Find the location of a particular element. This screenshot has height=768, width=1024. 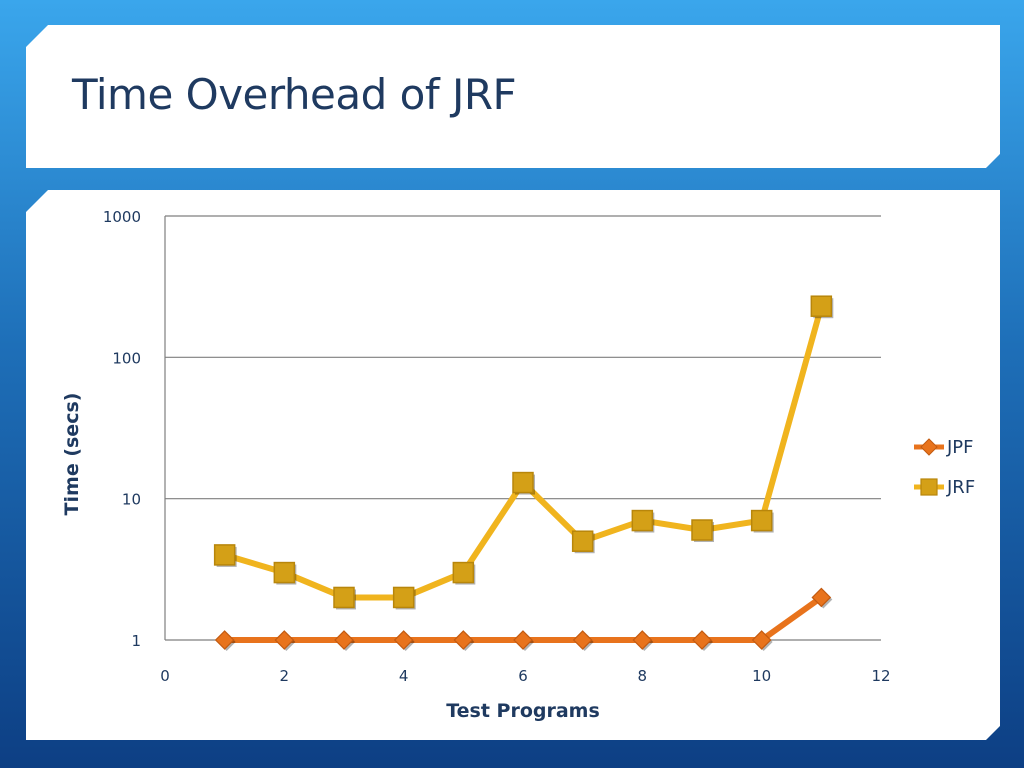

x-axis-ticks: 0 2 4 6 8 10 12 is located at coordinates (525, 676).